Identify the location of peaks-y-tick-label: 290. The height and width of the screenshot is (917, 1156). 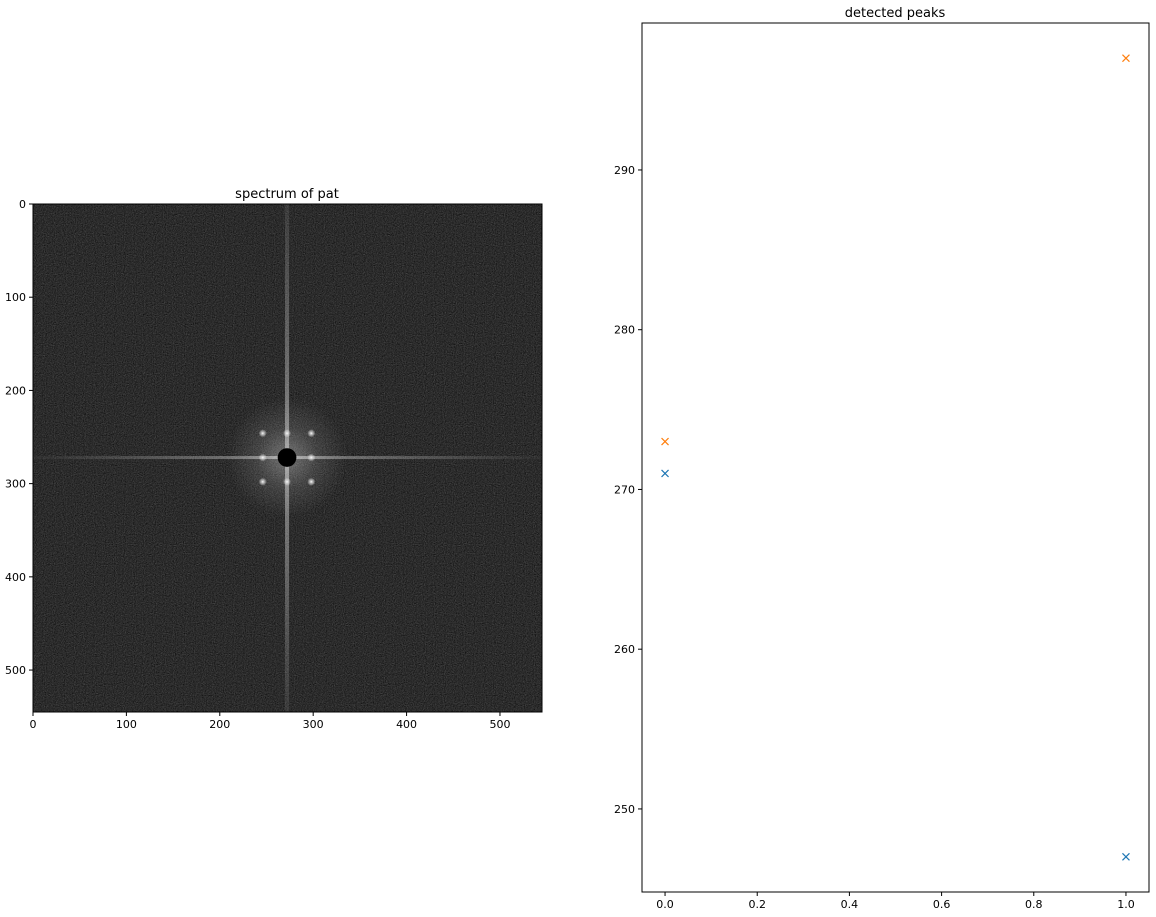
(624, 170).